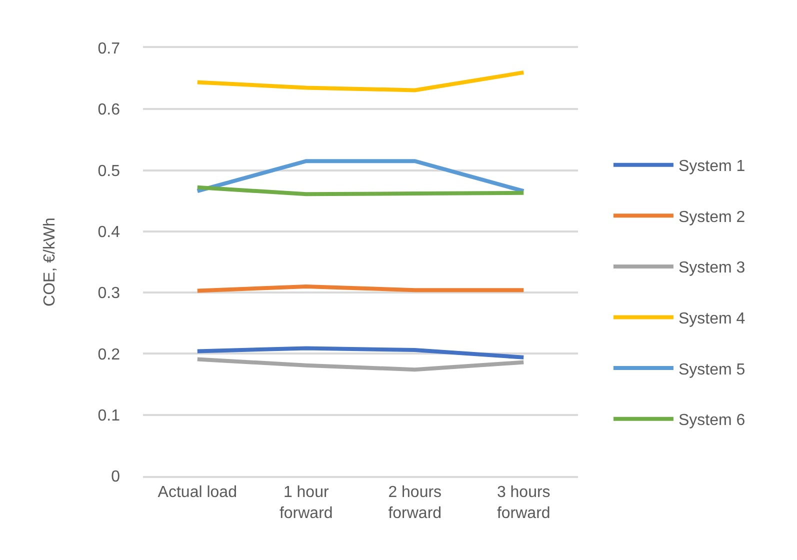 The height and width of the screenshot is (560, 797). I want to click on x-tick-label: 1 hour forward, so click(306, 503).